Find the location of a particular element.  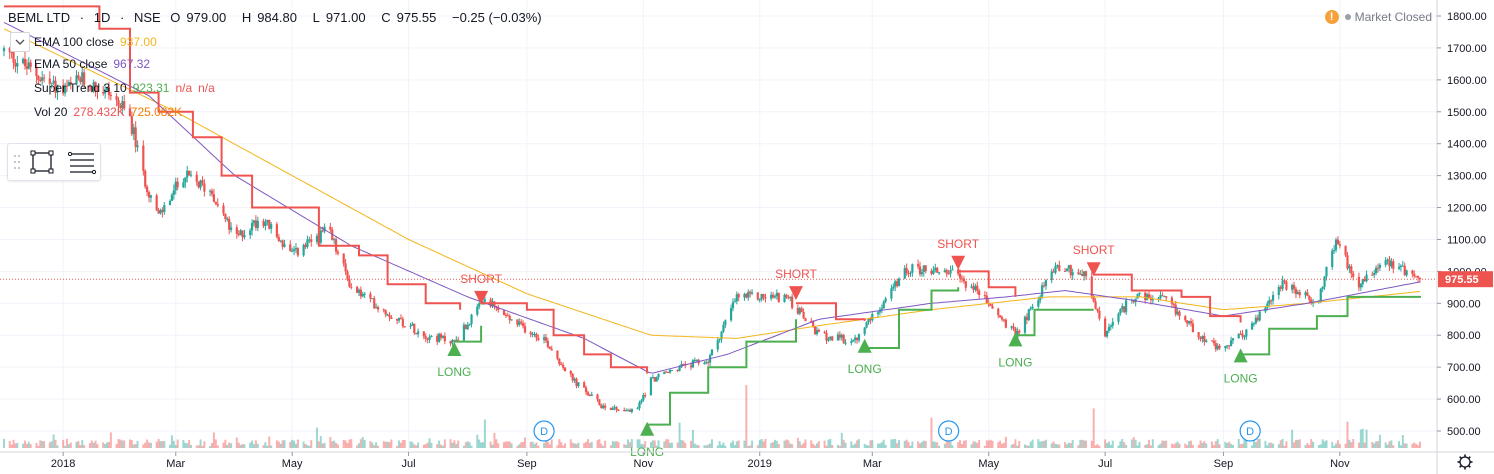

y-tick-label: 1700.00 is located at coordinates (1467, 49).